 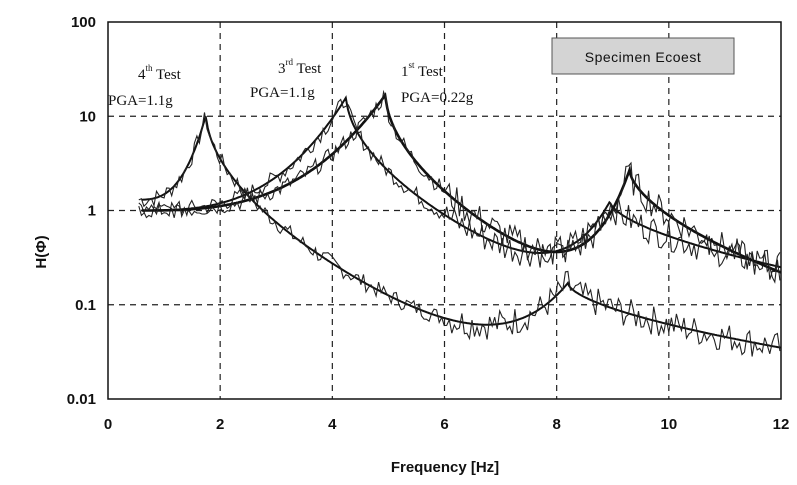 I want to click on annotation-3rd-suffix: rd, so click(x=290, y=62).